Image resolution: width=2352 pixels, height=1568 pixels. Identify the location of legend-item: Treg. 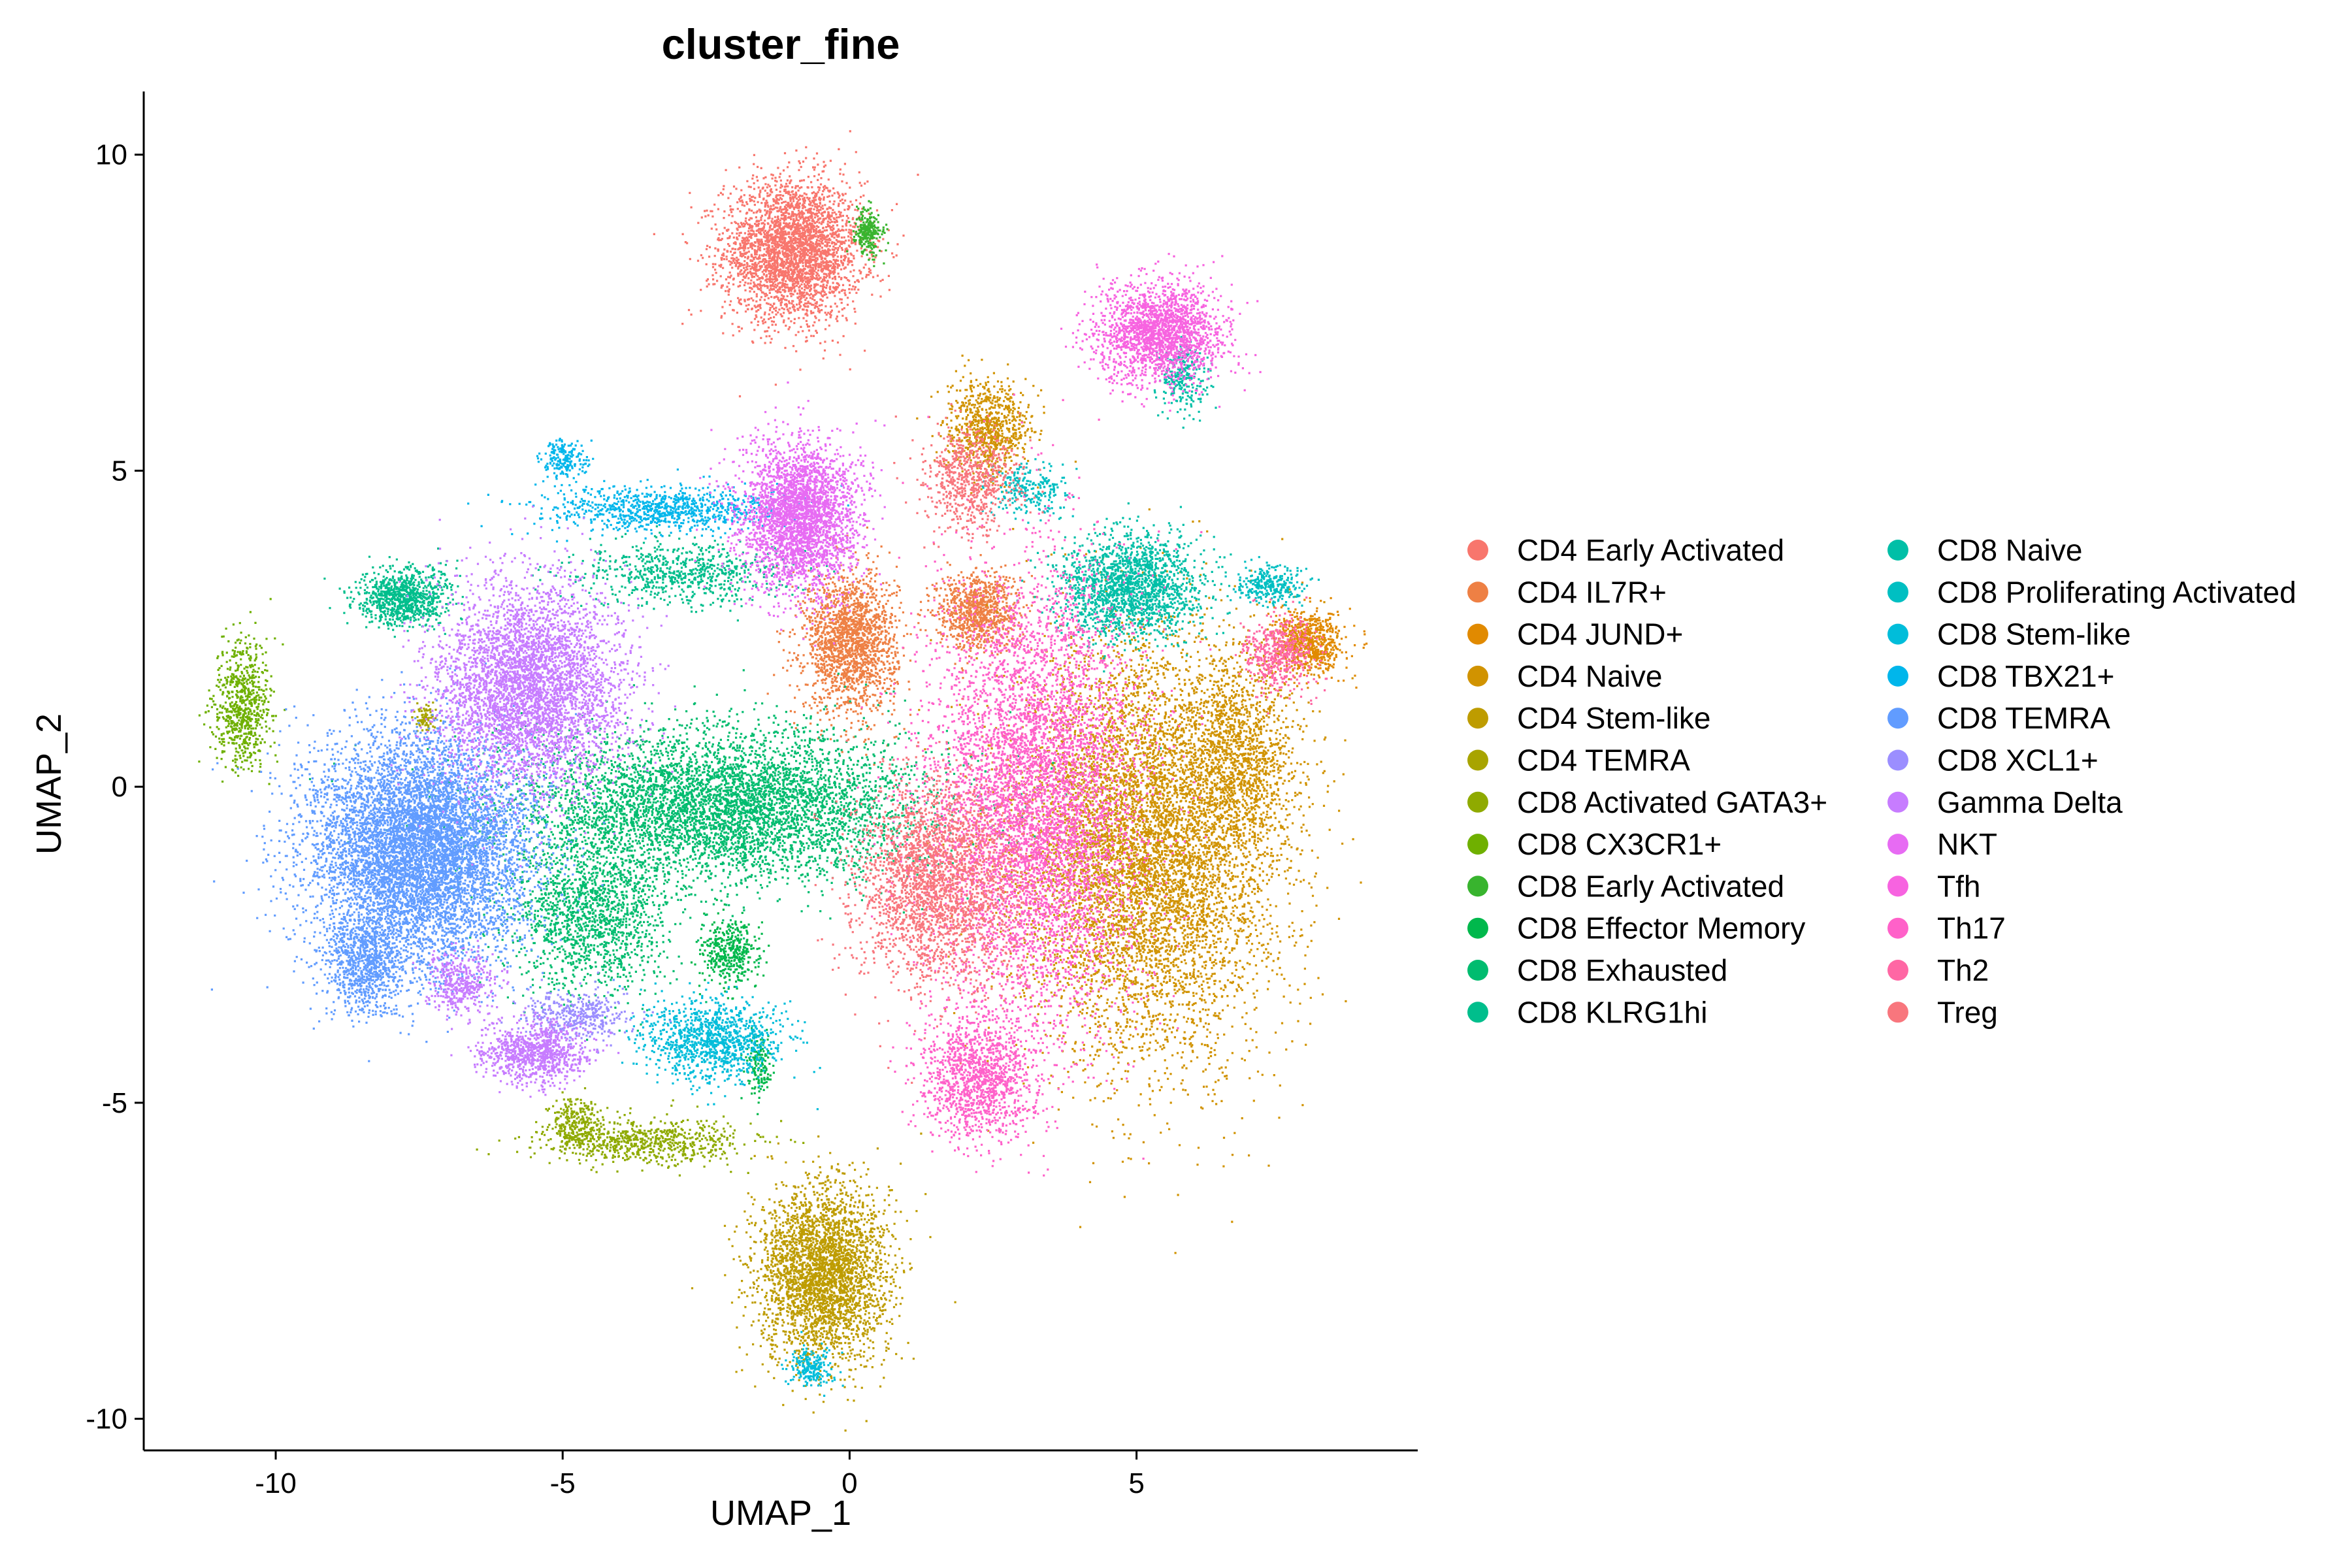
(1942, 1012).